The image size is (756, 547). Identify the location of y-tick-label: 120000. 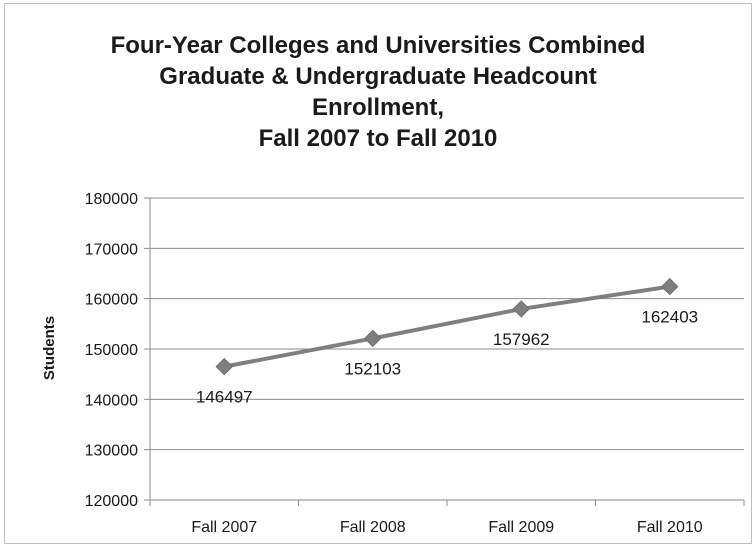
(111, 501).